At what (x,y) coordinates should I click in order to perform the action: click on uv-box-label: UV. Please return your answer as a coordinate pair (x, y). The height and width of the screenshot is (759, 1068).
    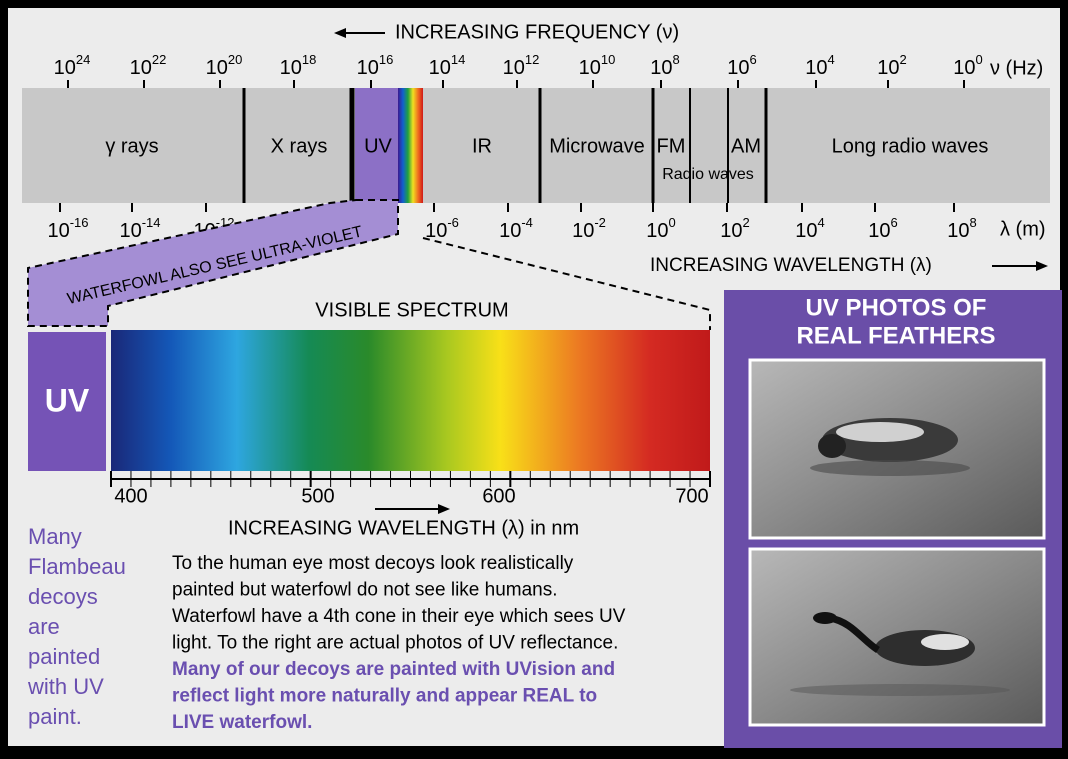
    Looking at the image, I should click on (67, 400).